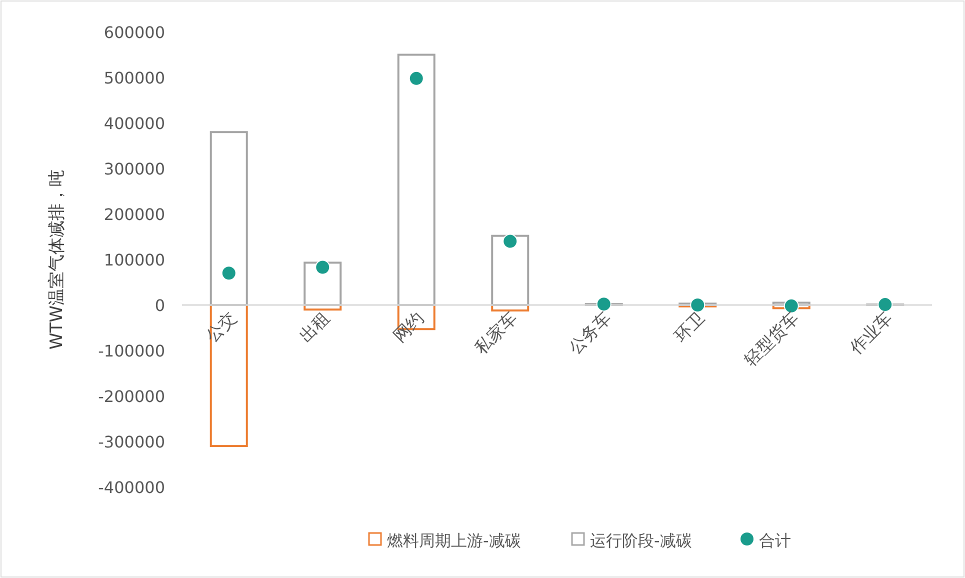 This screenshot has height=578, width=965. Describe the element at coordinates (134, 123) in the screenshot. I see `y-tick-label: 400000` at that location.